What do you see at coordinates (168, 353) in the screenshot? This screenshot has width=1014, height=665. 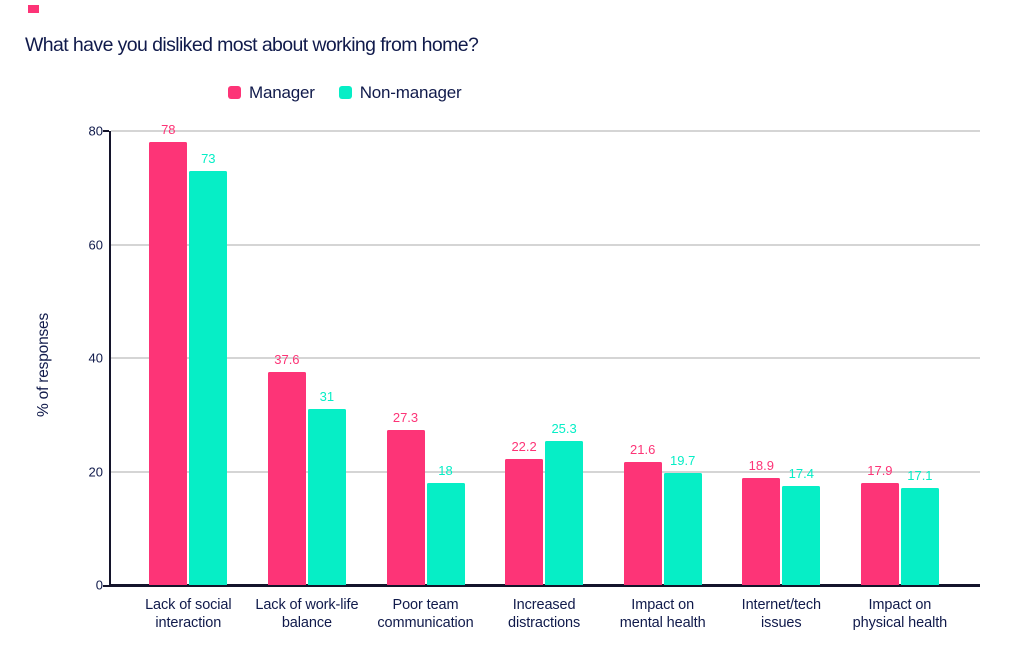 I see `bar-manager-1: 78` at bounding box center [168, 353].